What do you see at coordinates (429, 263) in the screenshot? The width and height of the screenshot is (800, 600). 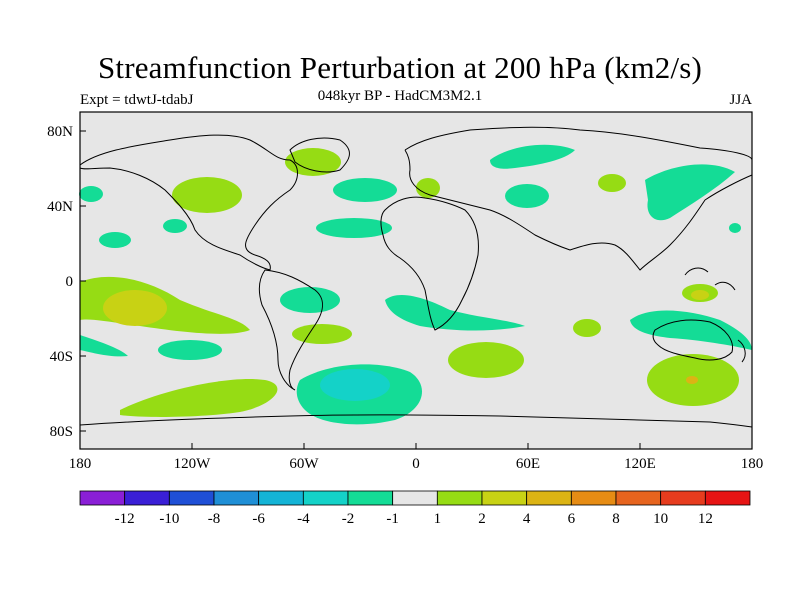 I see `africa-coast` at bounding box center [429, 263].